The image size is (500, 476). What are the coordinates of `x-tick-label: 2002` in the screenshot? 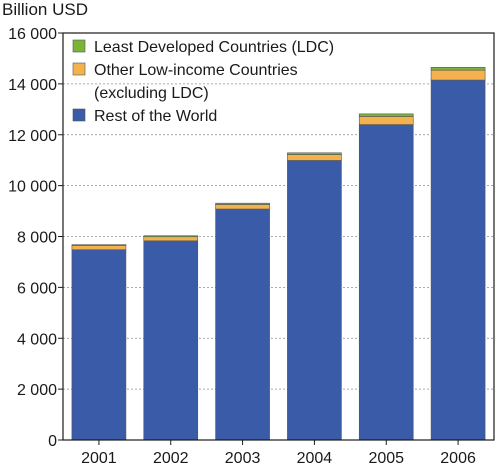 It's located at (171, 458).